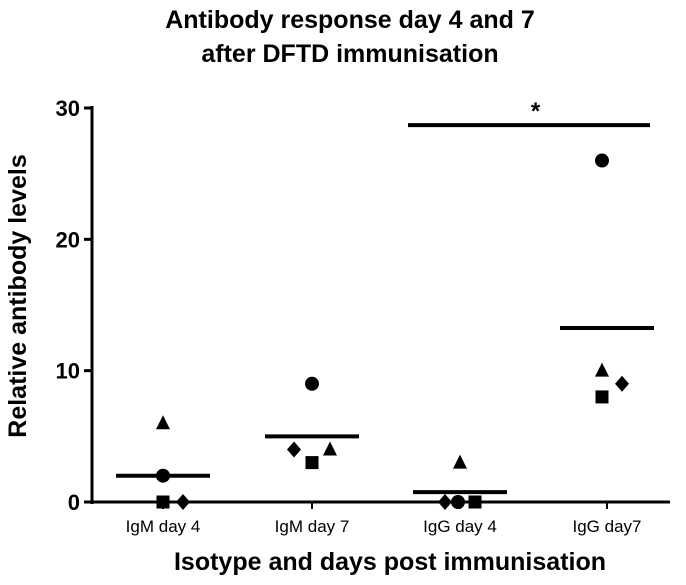 The height and width of the screenshot is (585, 686). Describe the element at coordinates (68, 239) in the screenshot. I see `y-tick-label: 20` at that location.